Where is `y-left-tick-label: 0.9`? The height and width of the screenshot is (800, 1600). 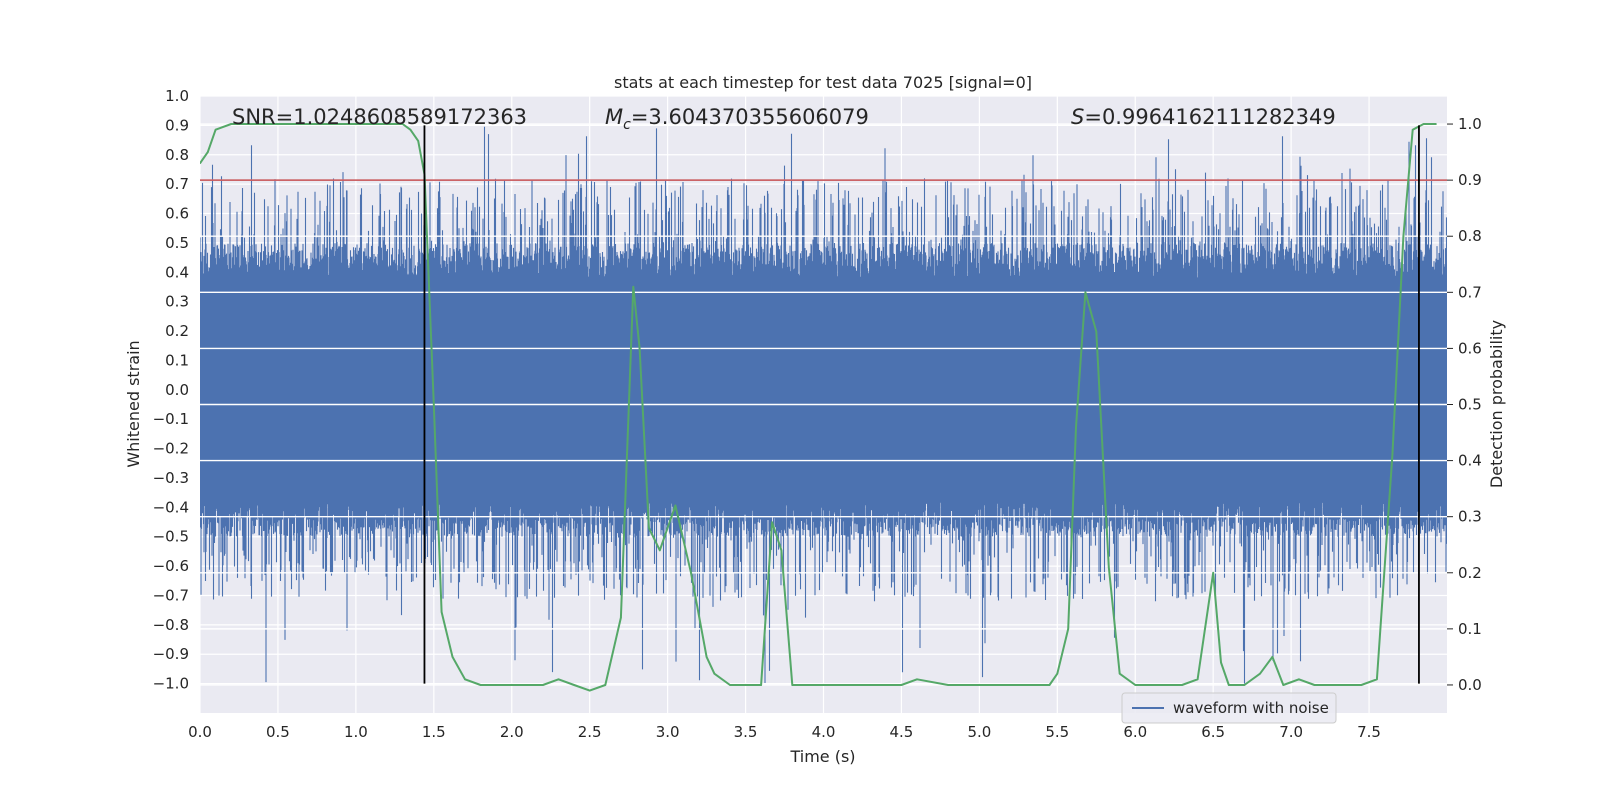 y-left-tick-label: 0.9 is located at coordinates (177, 125).